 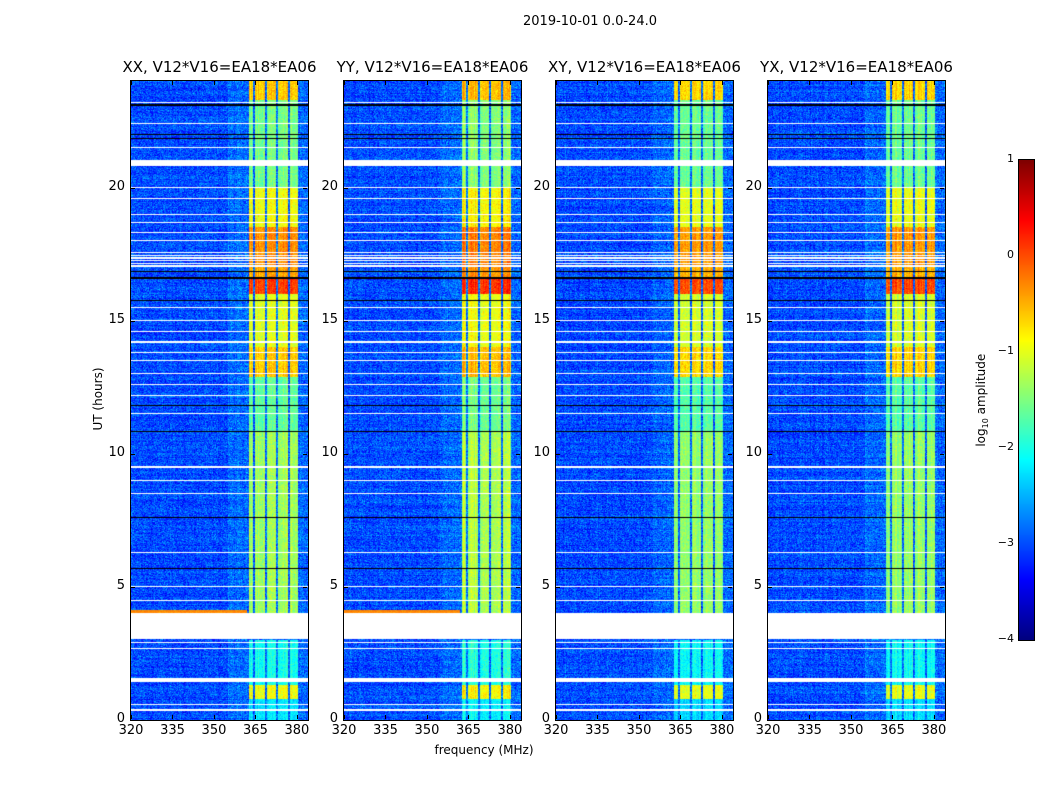 I want to click on heatmap-yy, so click(x=432, y=400).